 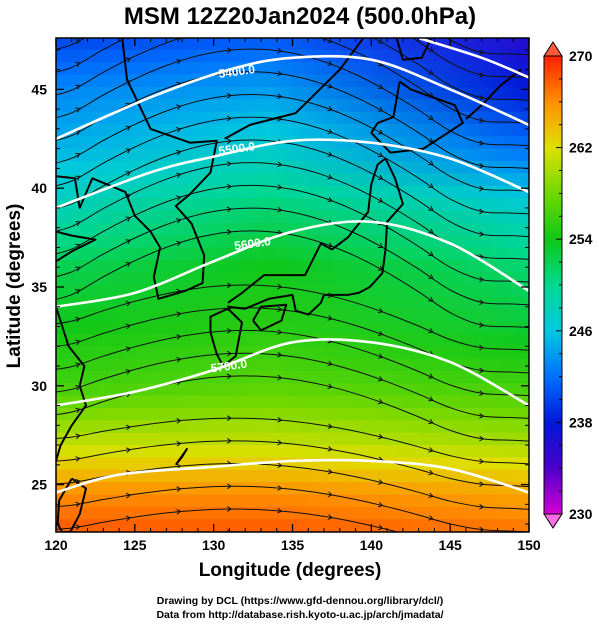 What do you see at coordinates (414, 49) in the screenshot?
I see `coastline-sakhalin` at bounding box center [414, 49].